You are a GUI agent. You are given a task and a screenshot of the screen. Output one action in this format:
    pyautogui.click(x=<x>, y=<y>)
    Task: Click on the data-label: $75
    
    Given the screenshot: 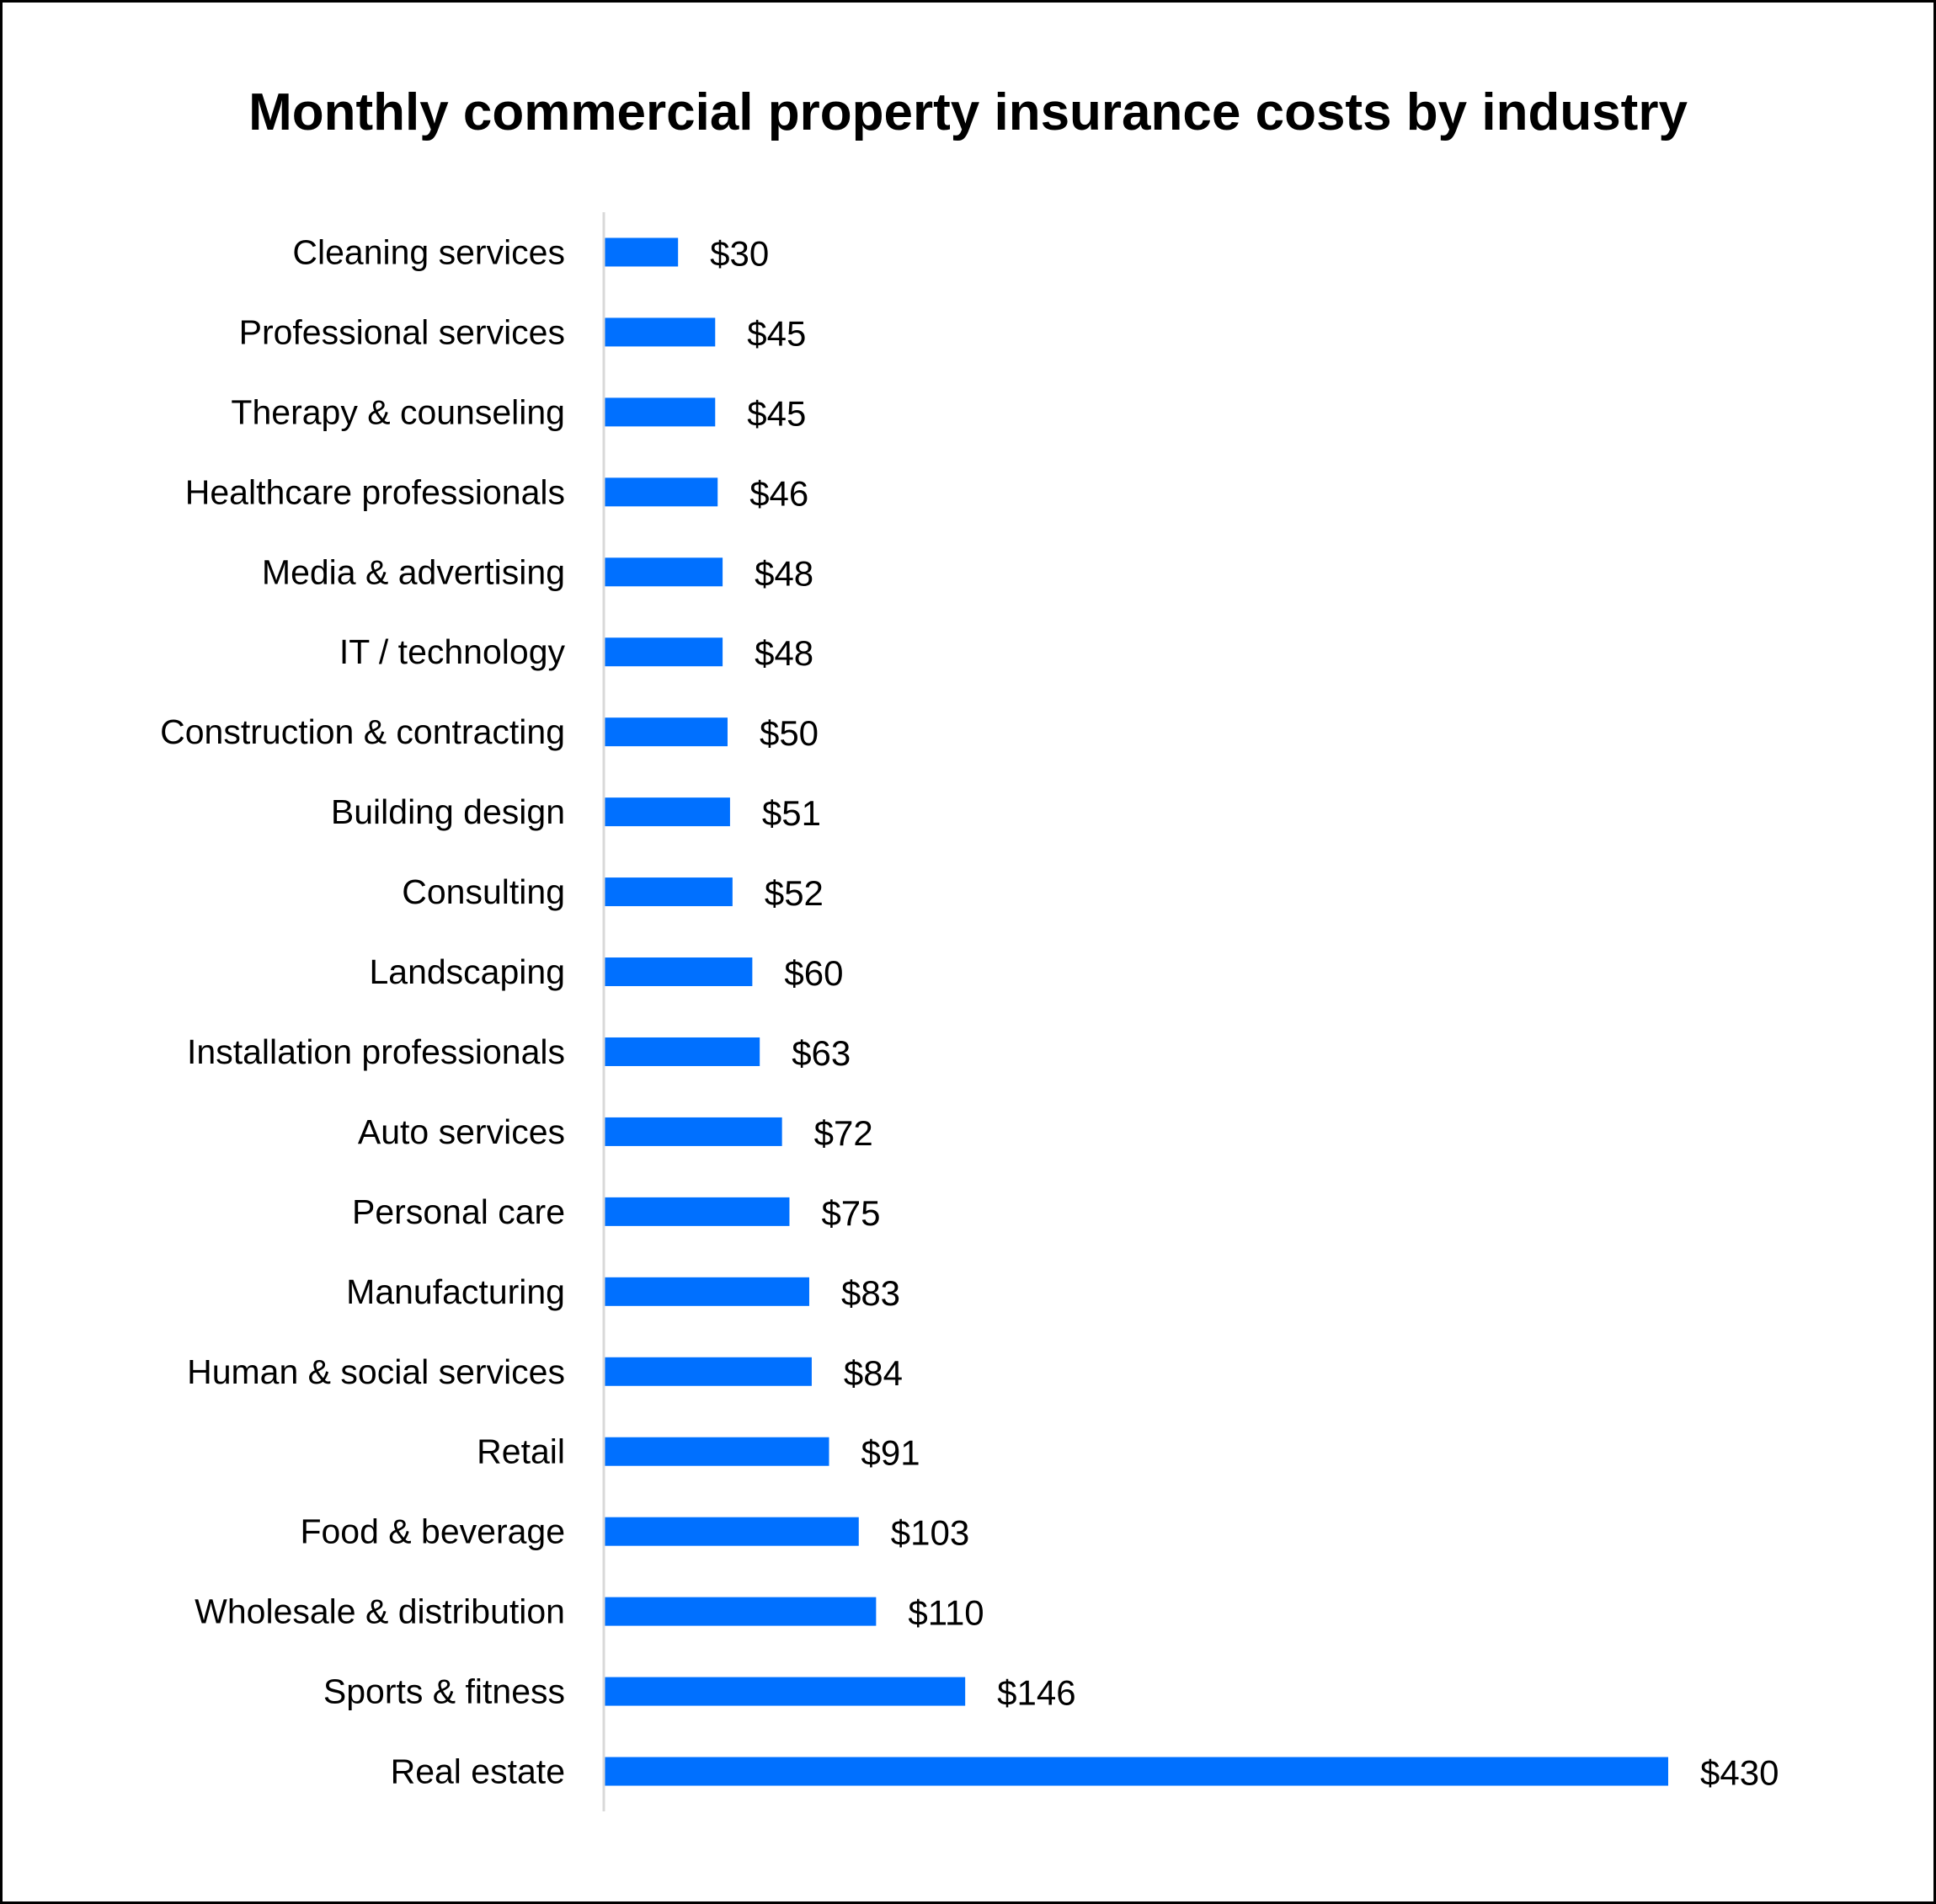 What is the action you would take?
    pyautogui.click(x=850, y=1213)
    